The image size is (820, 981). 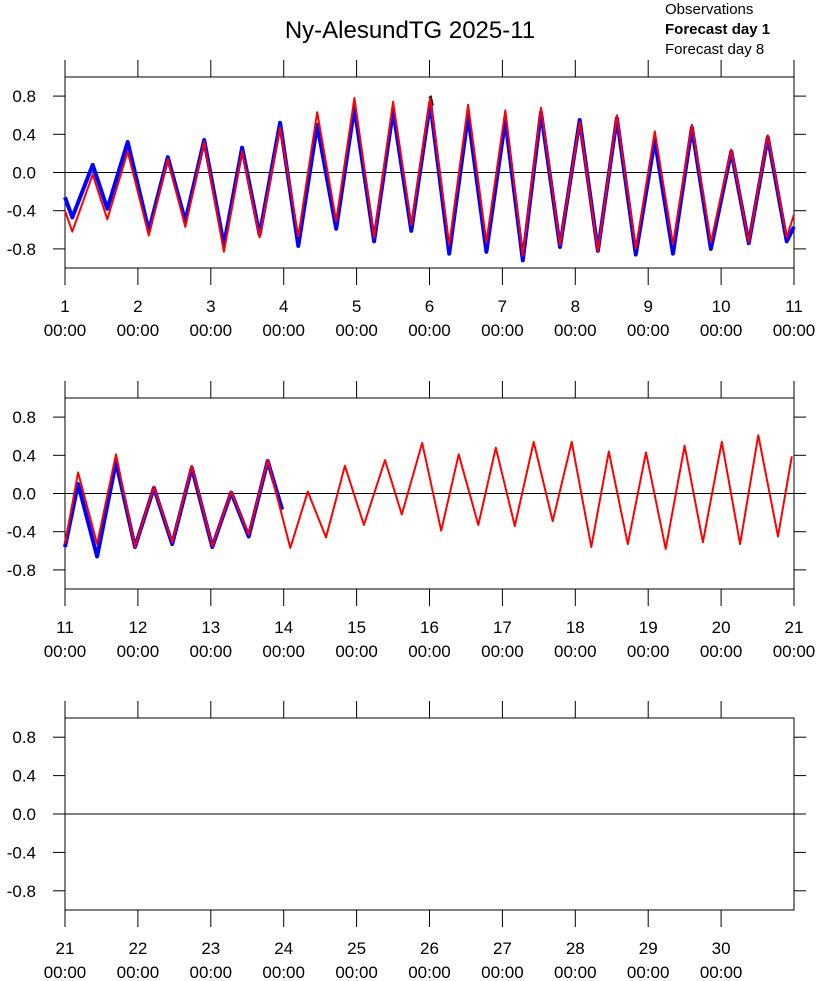 I want to click on x-tick-label: 17, so click(x=502, y=627).